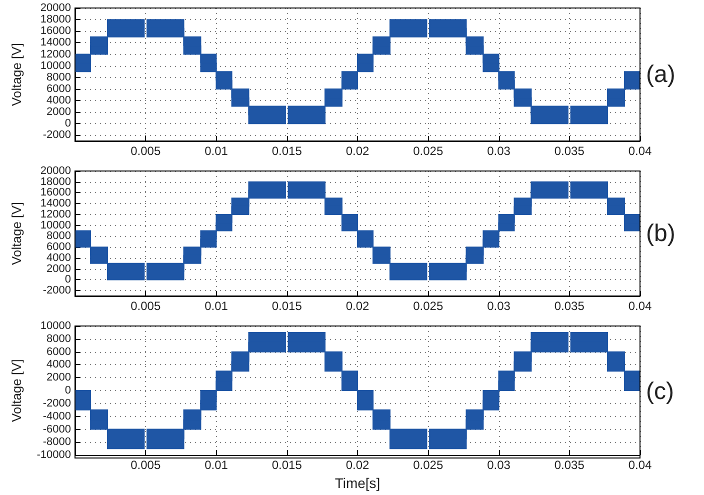  Describe the element at coordinates (56, 442) in the screenshot. I see `y-tick-label: -8000` at that location.